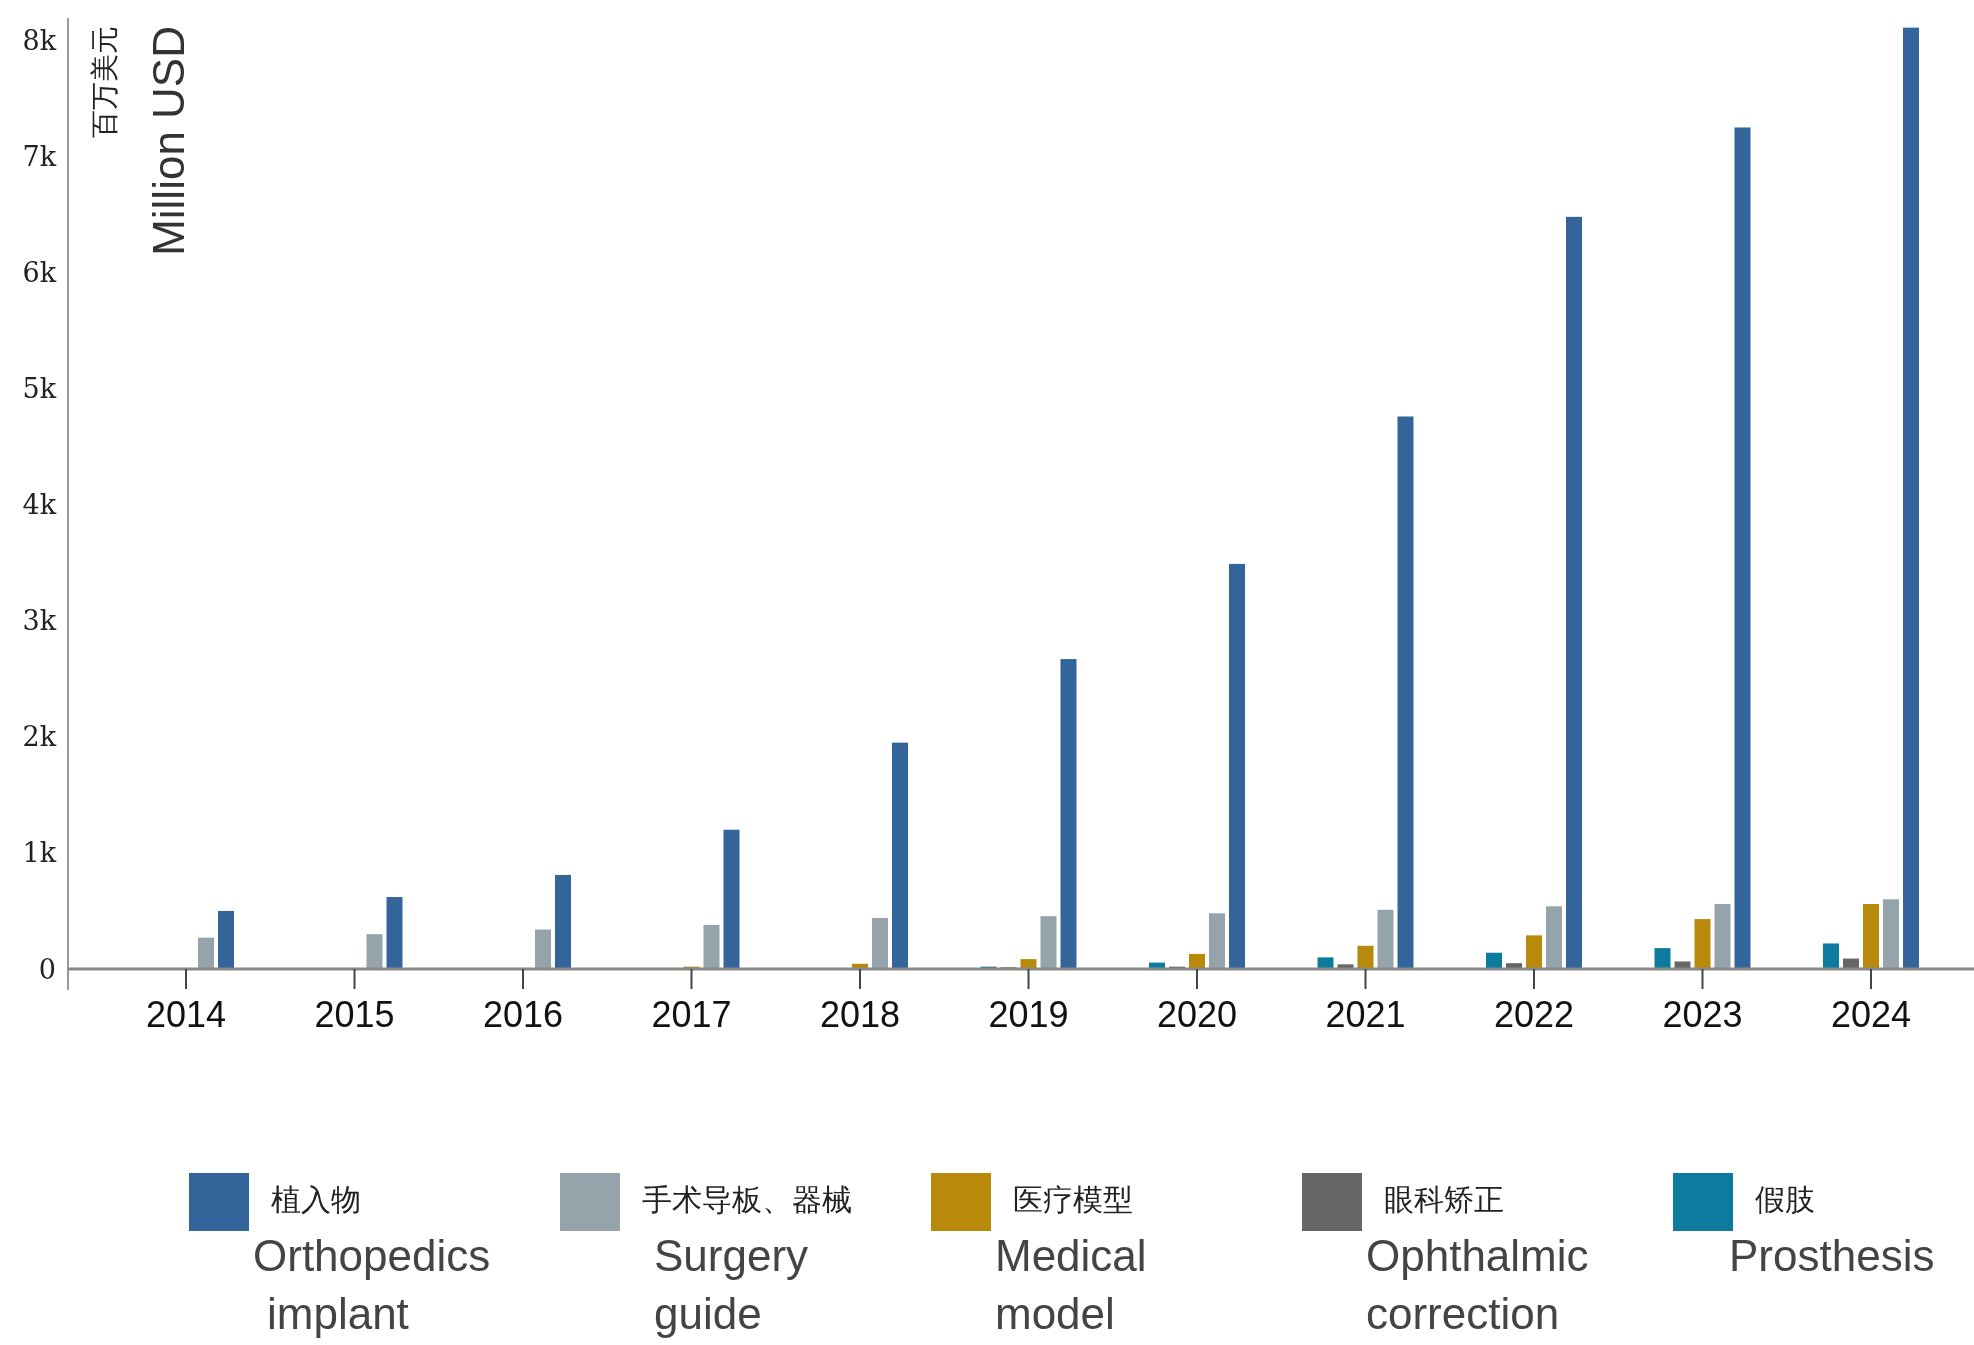 The width and height of the screenshot is (1974, 1345). I want to click on x-tick-label: 2017, so click(691, 1014).